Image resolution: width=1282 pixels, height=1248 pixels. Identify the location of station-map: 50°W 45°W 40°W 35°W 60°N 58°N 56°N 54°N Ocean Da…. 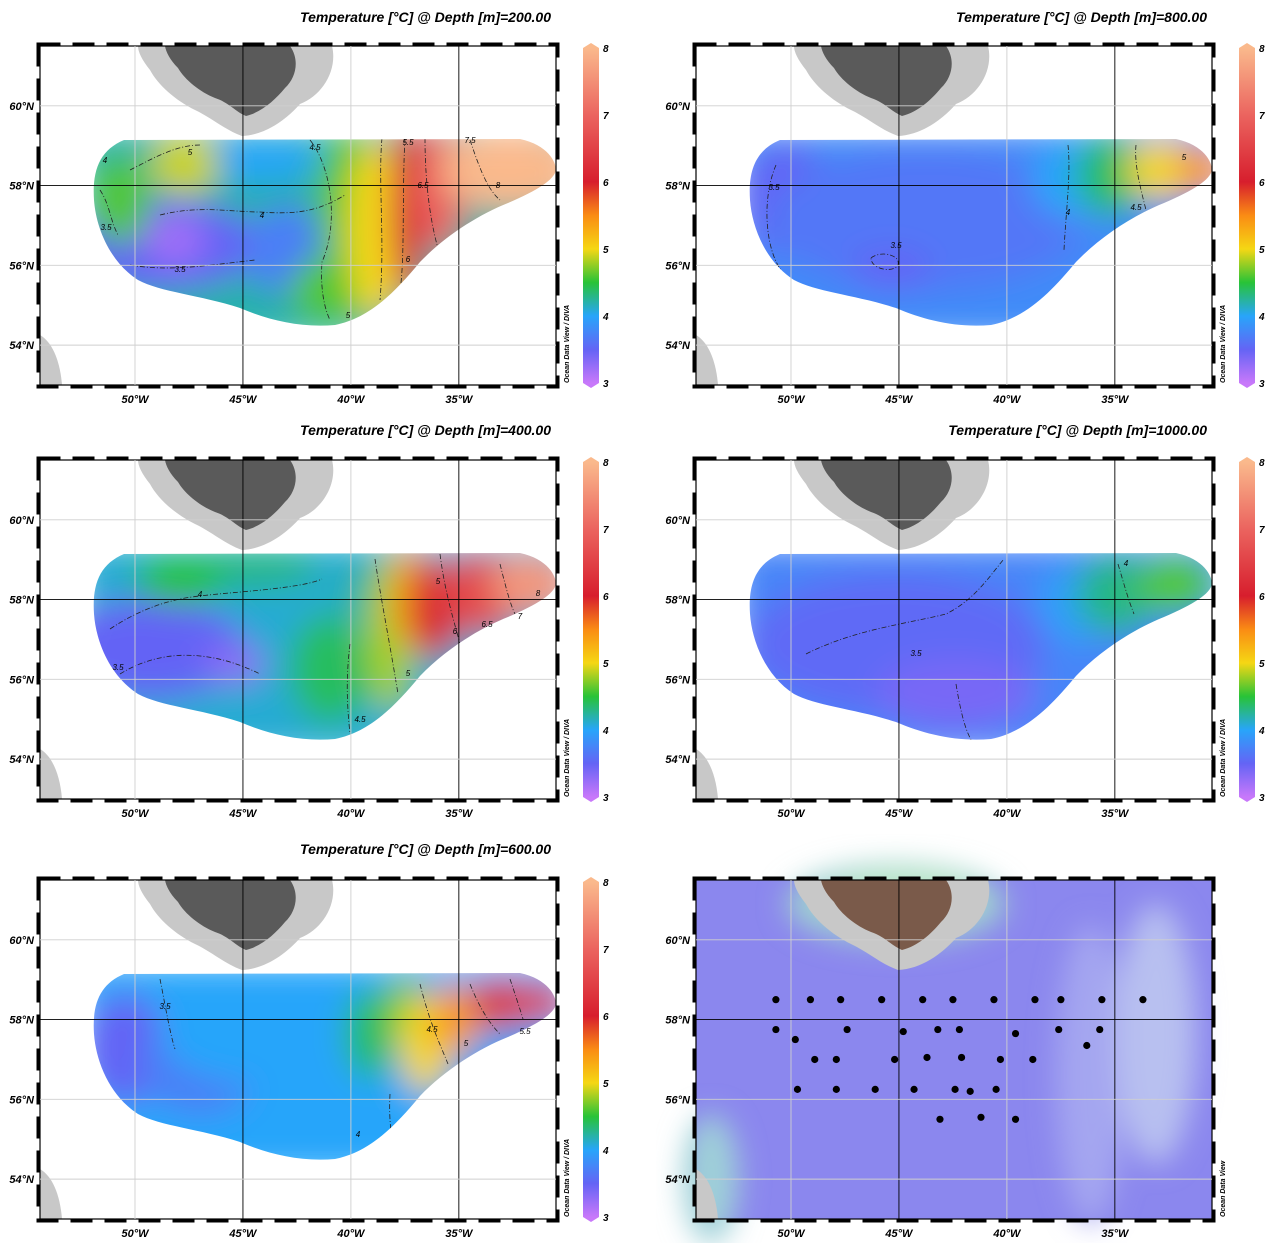
(946, 1054).